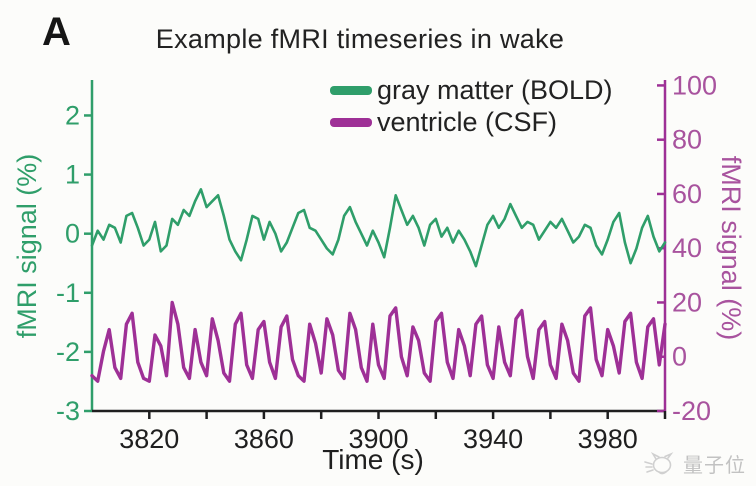 The height and width of the screenshot is (486, 756). Describe the element at coordinates (351, 90) in the screenshot. I see `legend-swatch-bold-icon` at that location.